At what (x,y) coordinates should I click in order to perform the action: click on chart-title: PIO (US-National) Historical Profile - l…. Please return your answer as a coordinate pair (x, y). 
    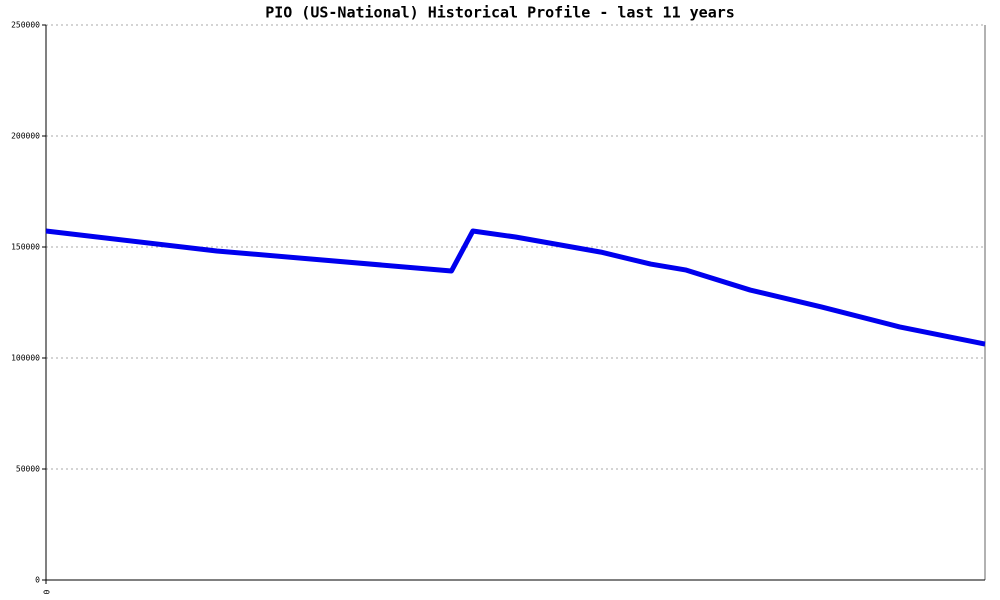
    Looking at the image, I should click on (500, 13).